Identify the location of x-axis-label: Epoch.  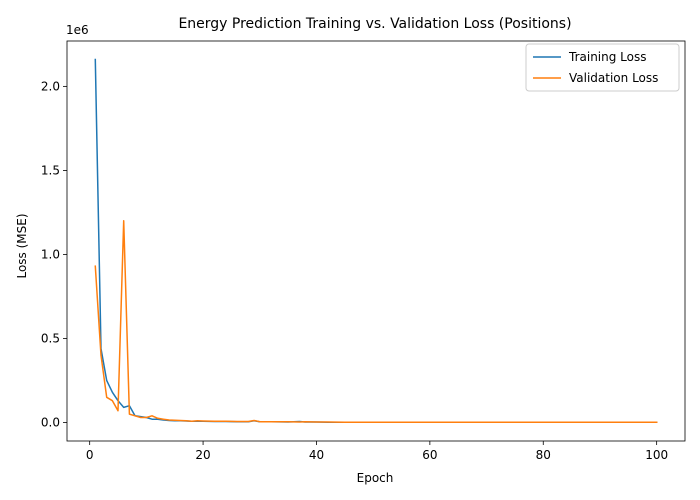
(375, 478).